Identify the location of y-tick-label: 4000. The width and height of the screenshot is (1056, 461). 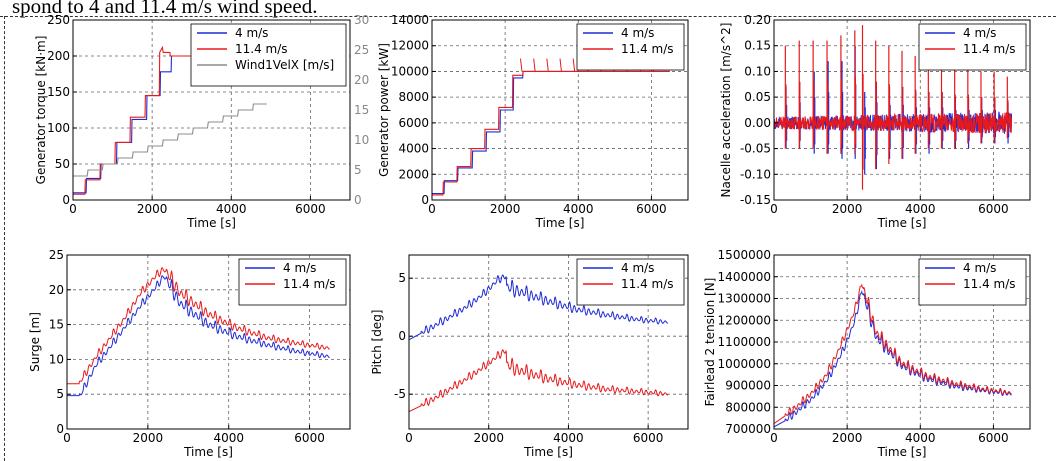
(413, 149).